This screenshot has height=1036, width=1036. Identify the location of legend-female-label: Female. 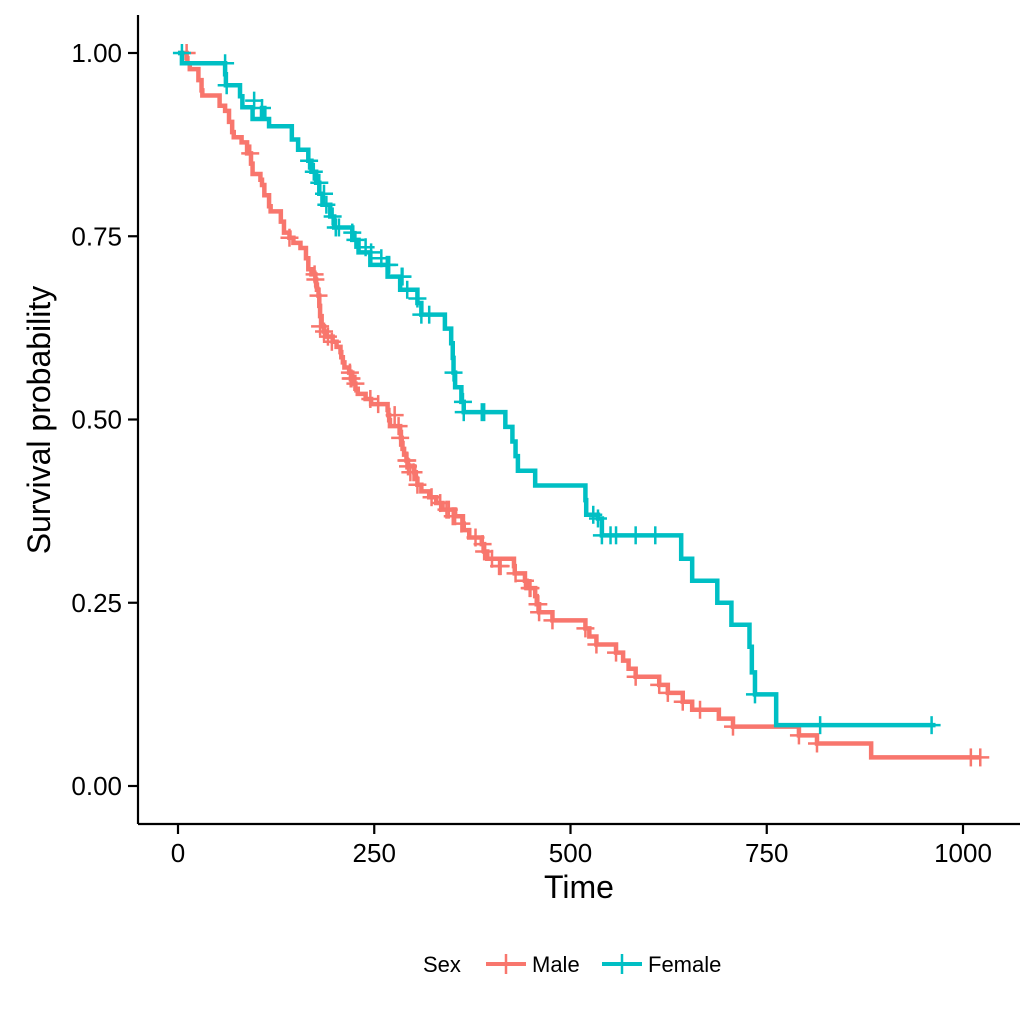
(684, 964).